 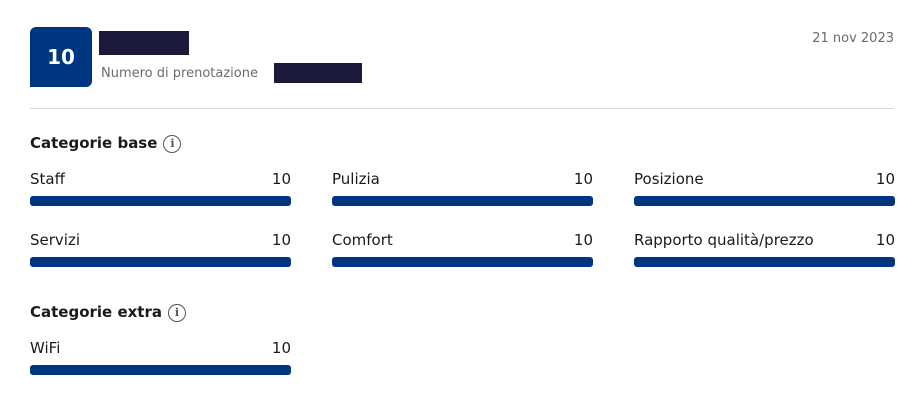 I want to click on score-badge: 10, so click(x=61, y=57).